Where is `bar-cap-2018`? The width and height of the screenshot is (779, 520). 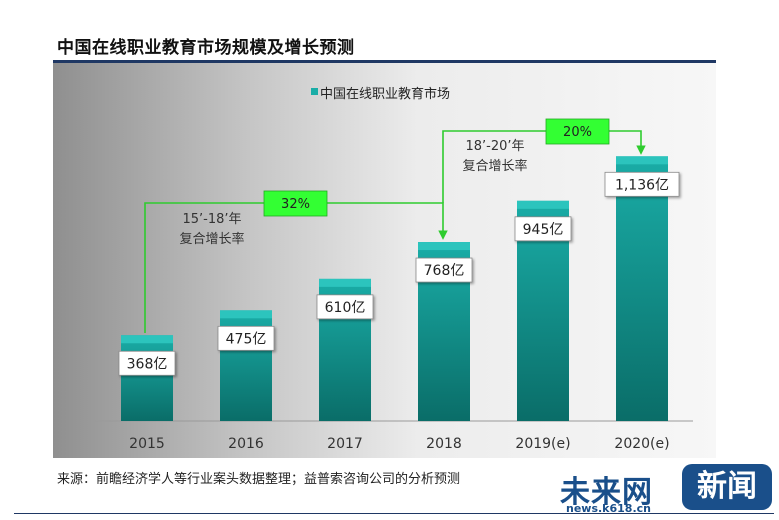 bar-cap-2018 is located at coordinates (444, 246).